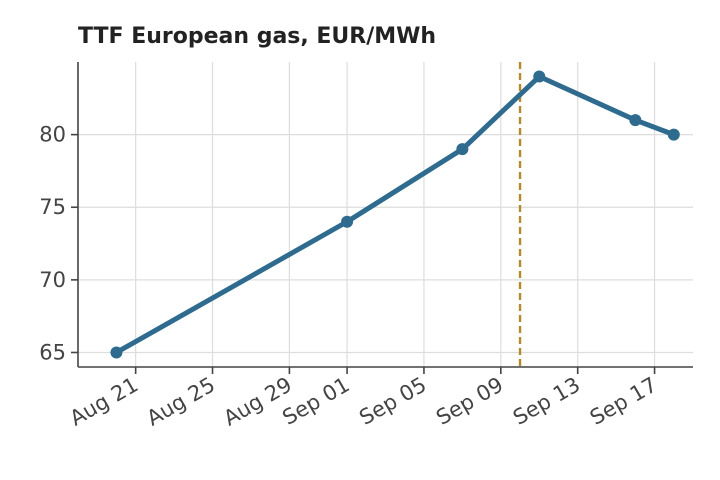  What do you see at coordinates (469, 401) in the screenshot?
I see `x-tick-label: Sep 09` at bounding box center [469, 401].